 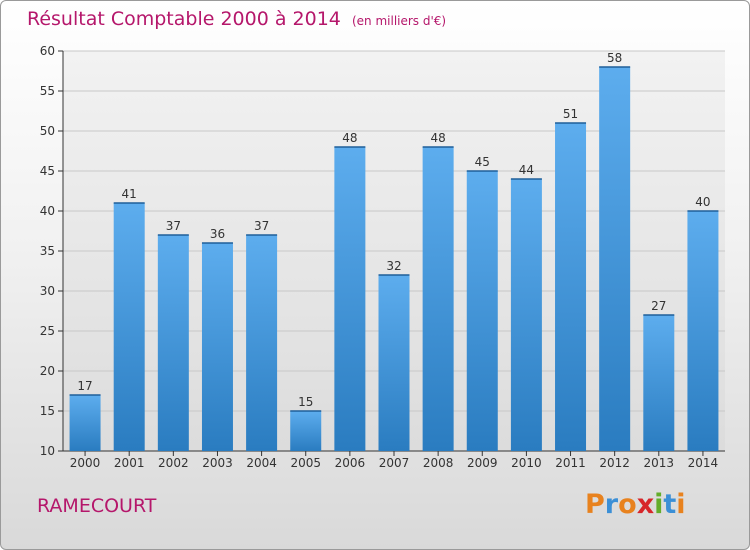 What do you see at coordinates (47, 171) in the screenshot?
I see `y-tick-label: 45` at bounding box center [47, 171].